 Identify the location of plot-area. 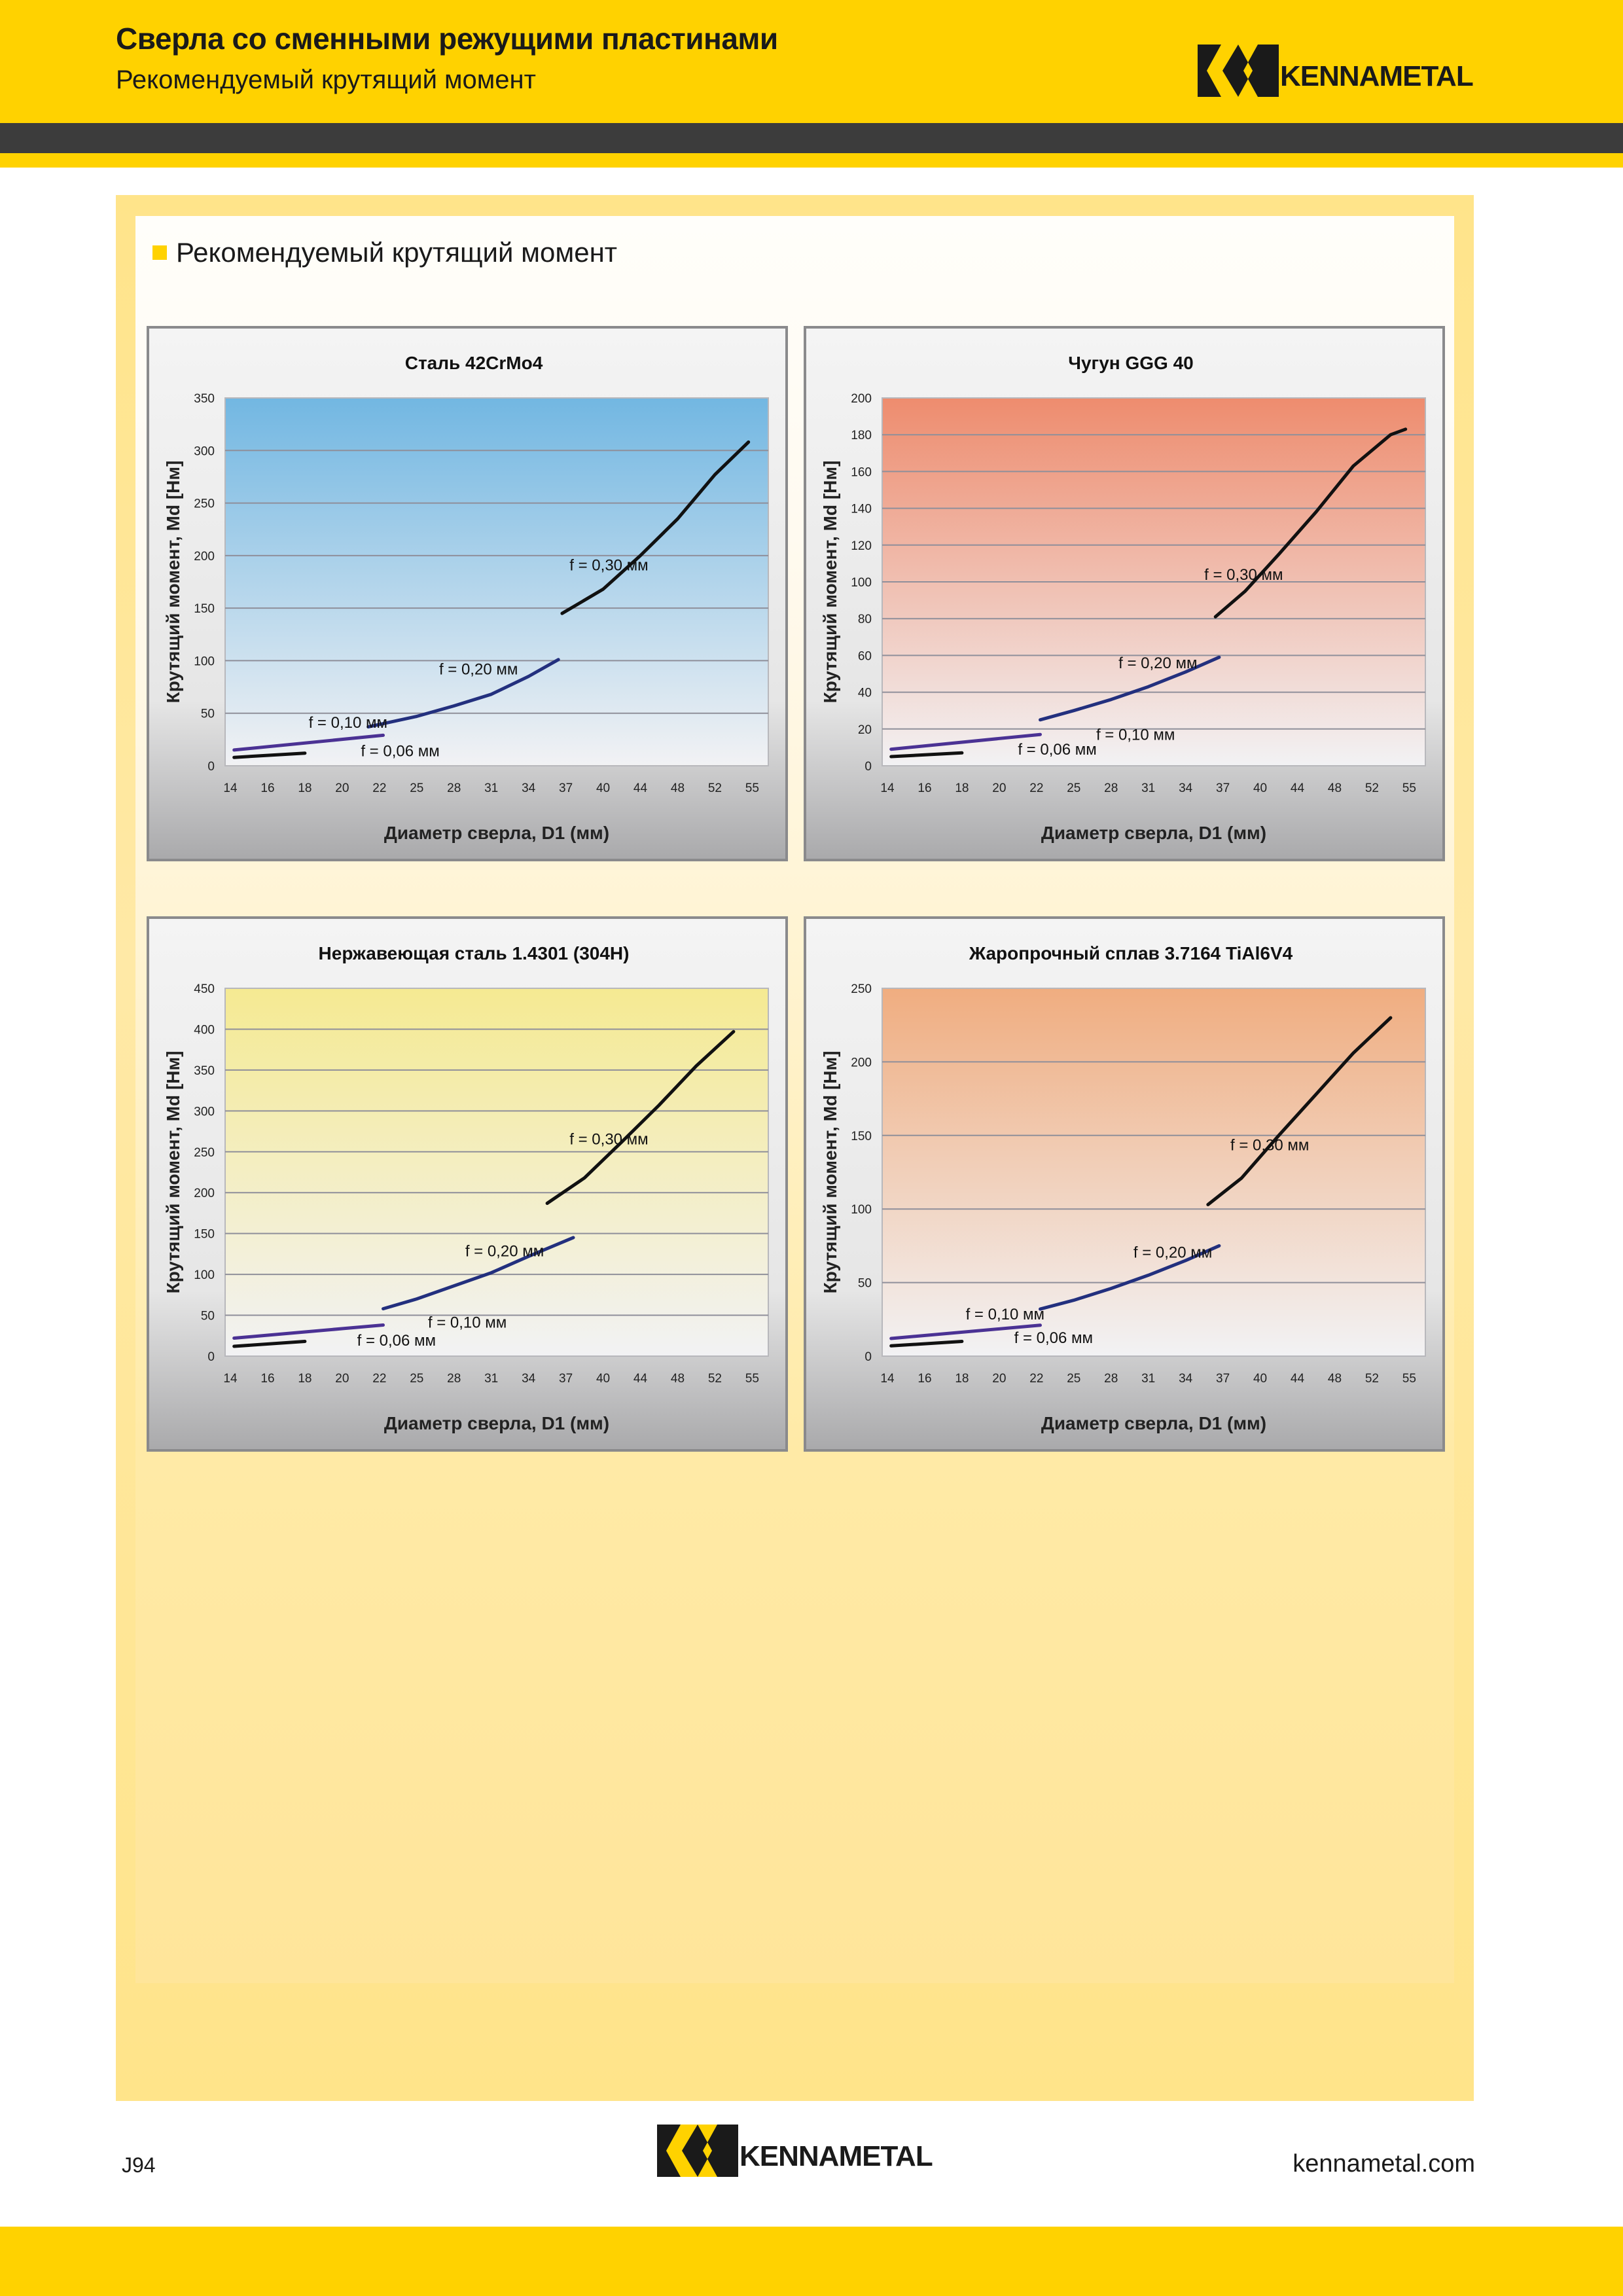
(496, 1172).